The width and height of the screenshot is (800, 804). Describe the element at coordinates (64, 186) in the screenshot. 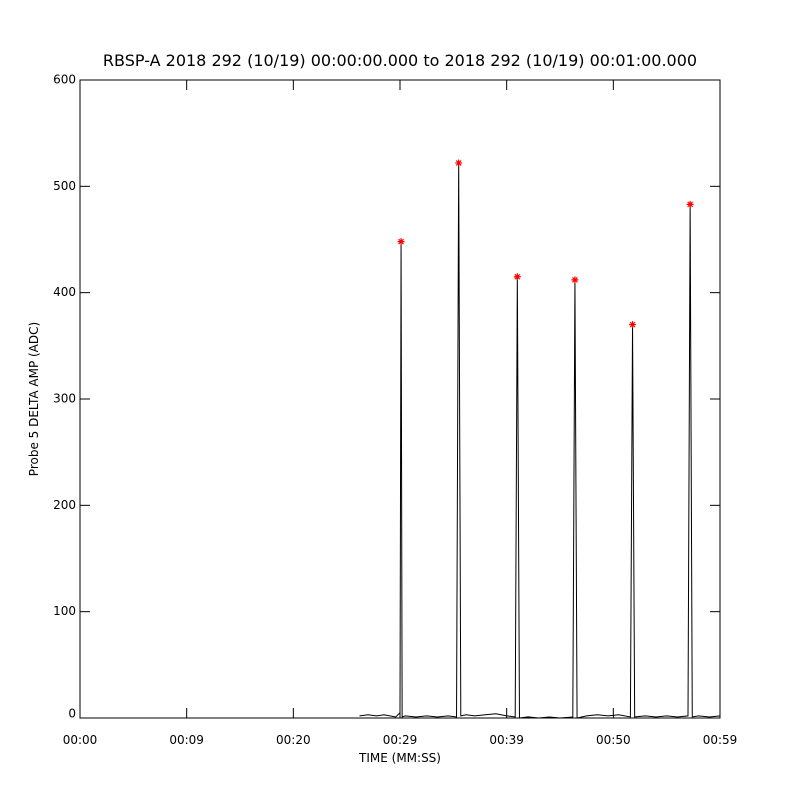

I see `y-tick-label: 500` at that location.